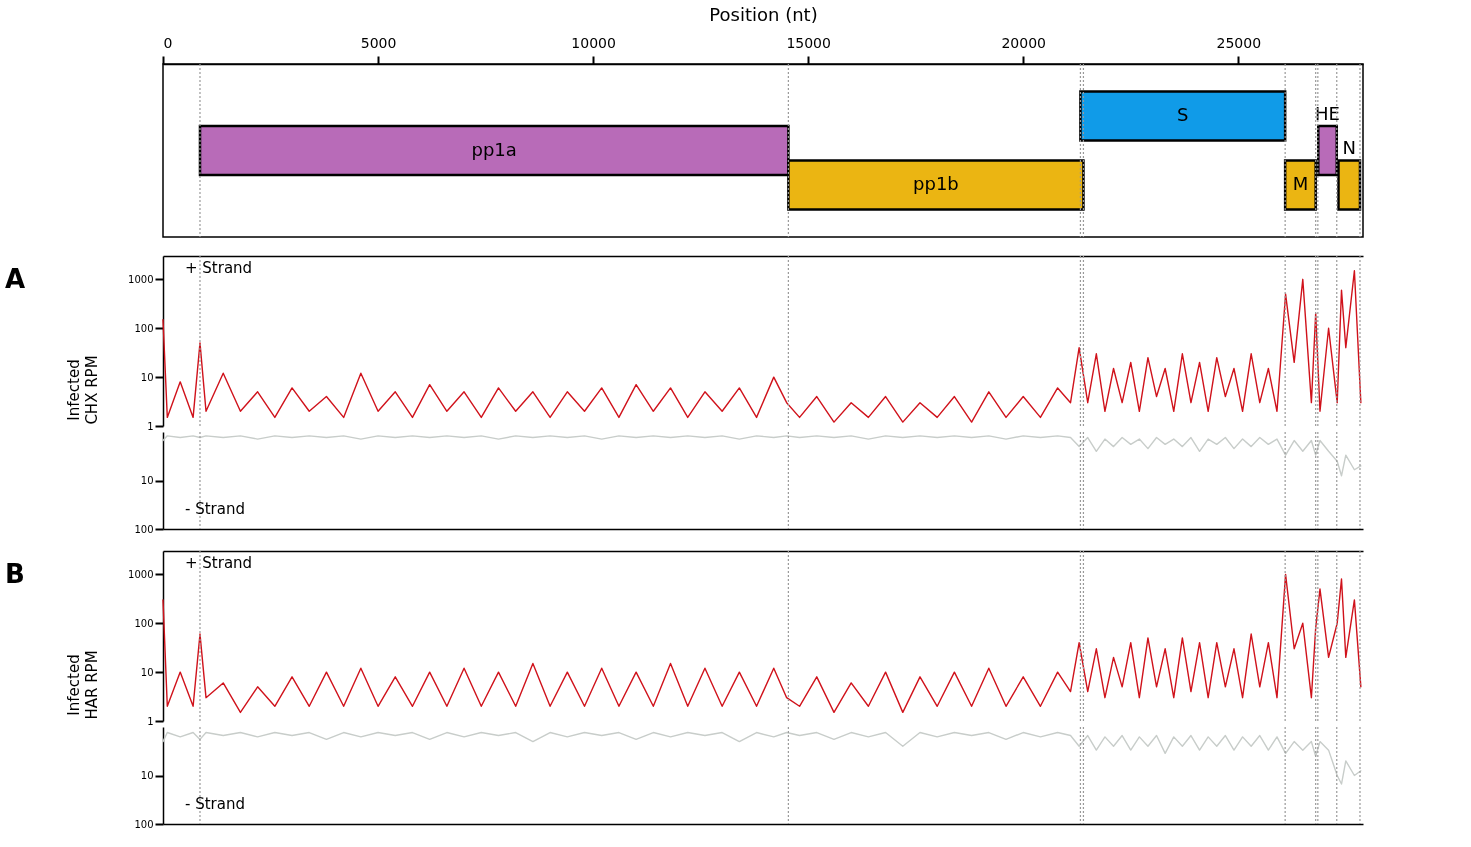 The width and height of the screenshot is (1471, 847). Describe the element at coordinates (808, 42) in the screenshot. I see `x-tick-label: 15000` at that location.